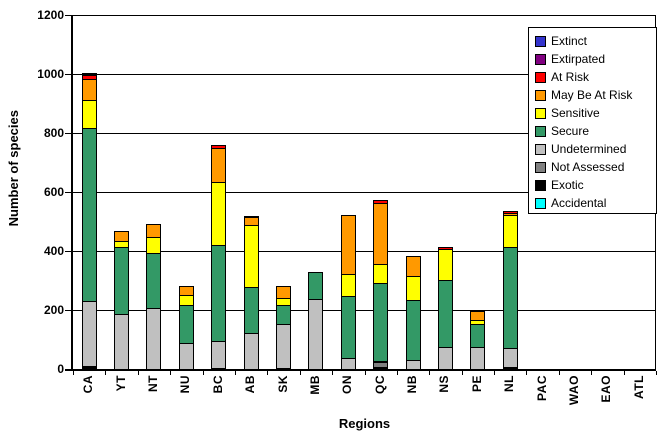 This screenshot has height=437, width=666. I want to click on bar-segment-BC-at-risk, so click(218, 147).